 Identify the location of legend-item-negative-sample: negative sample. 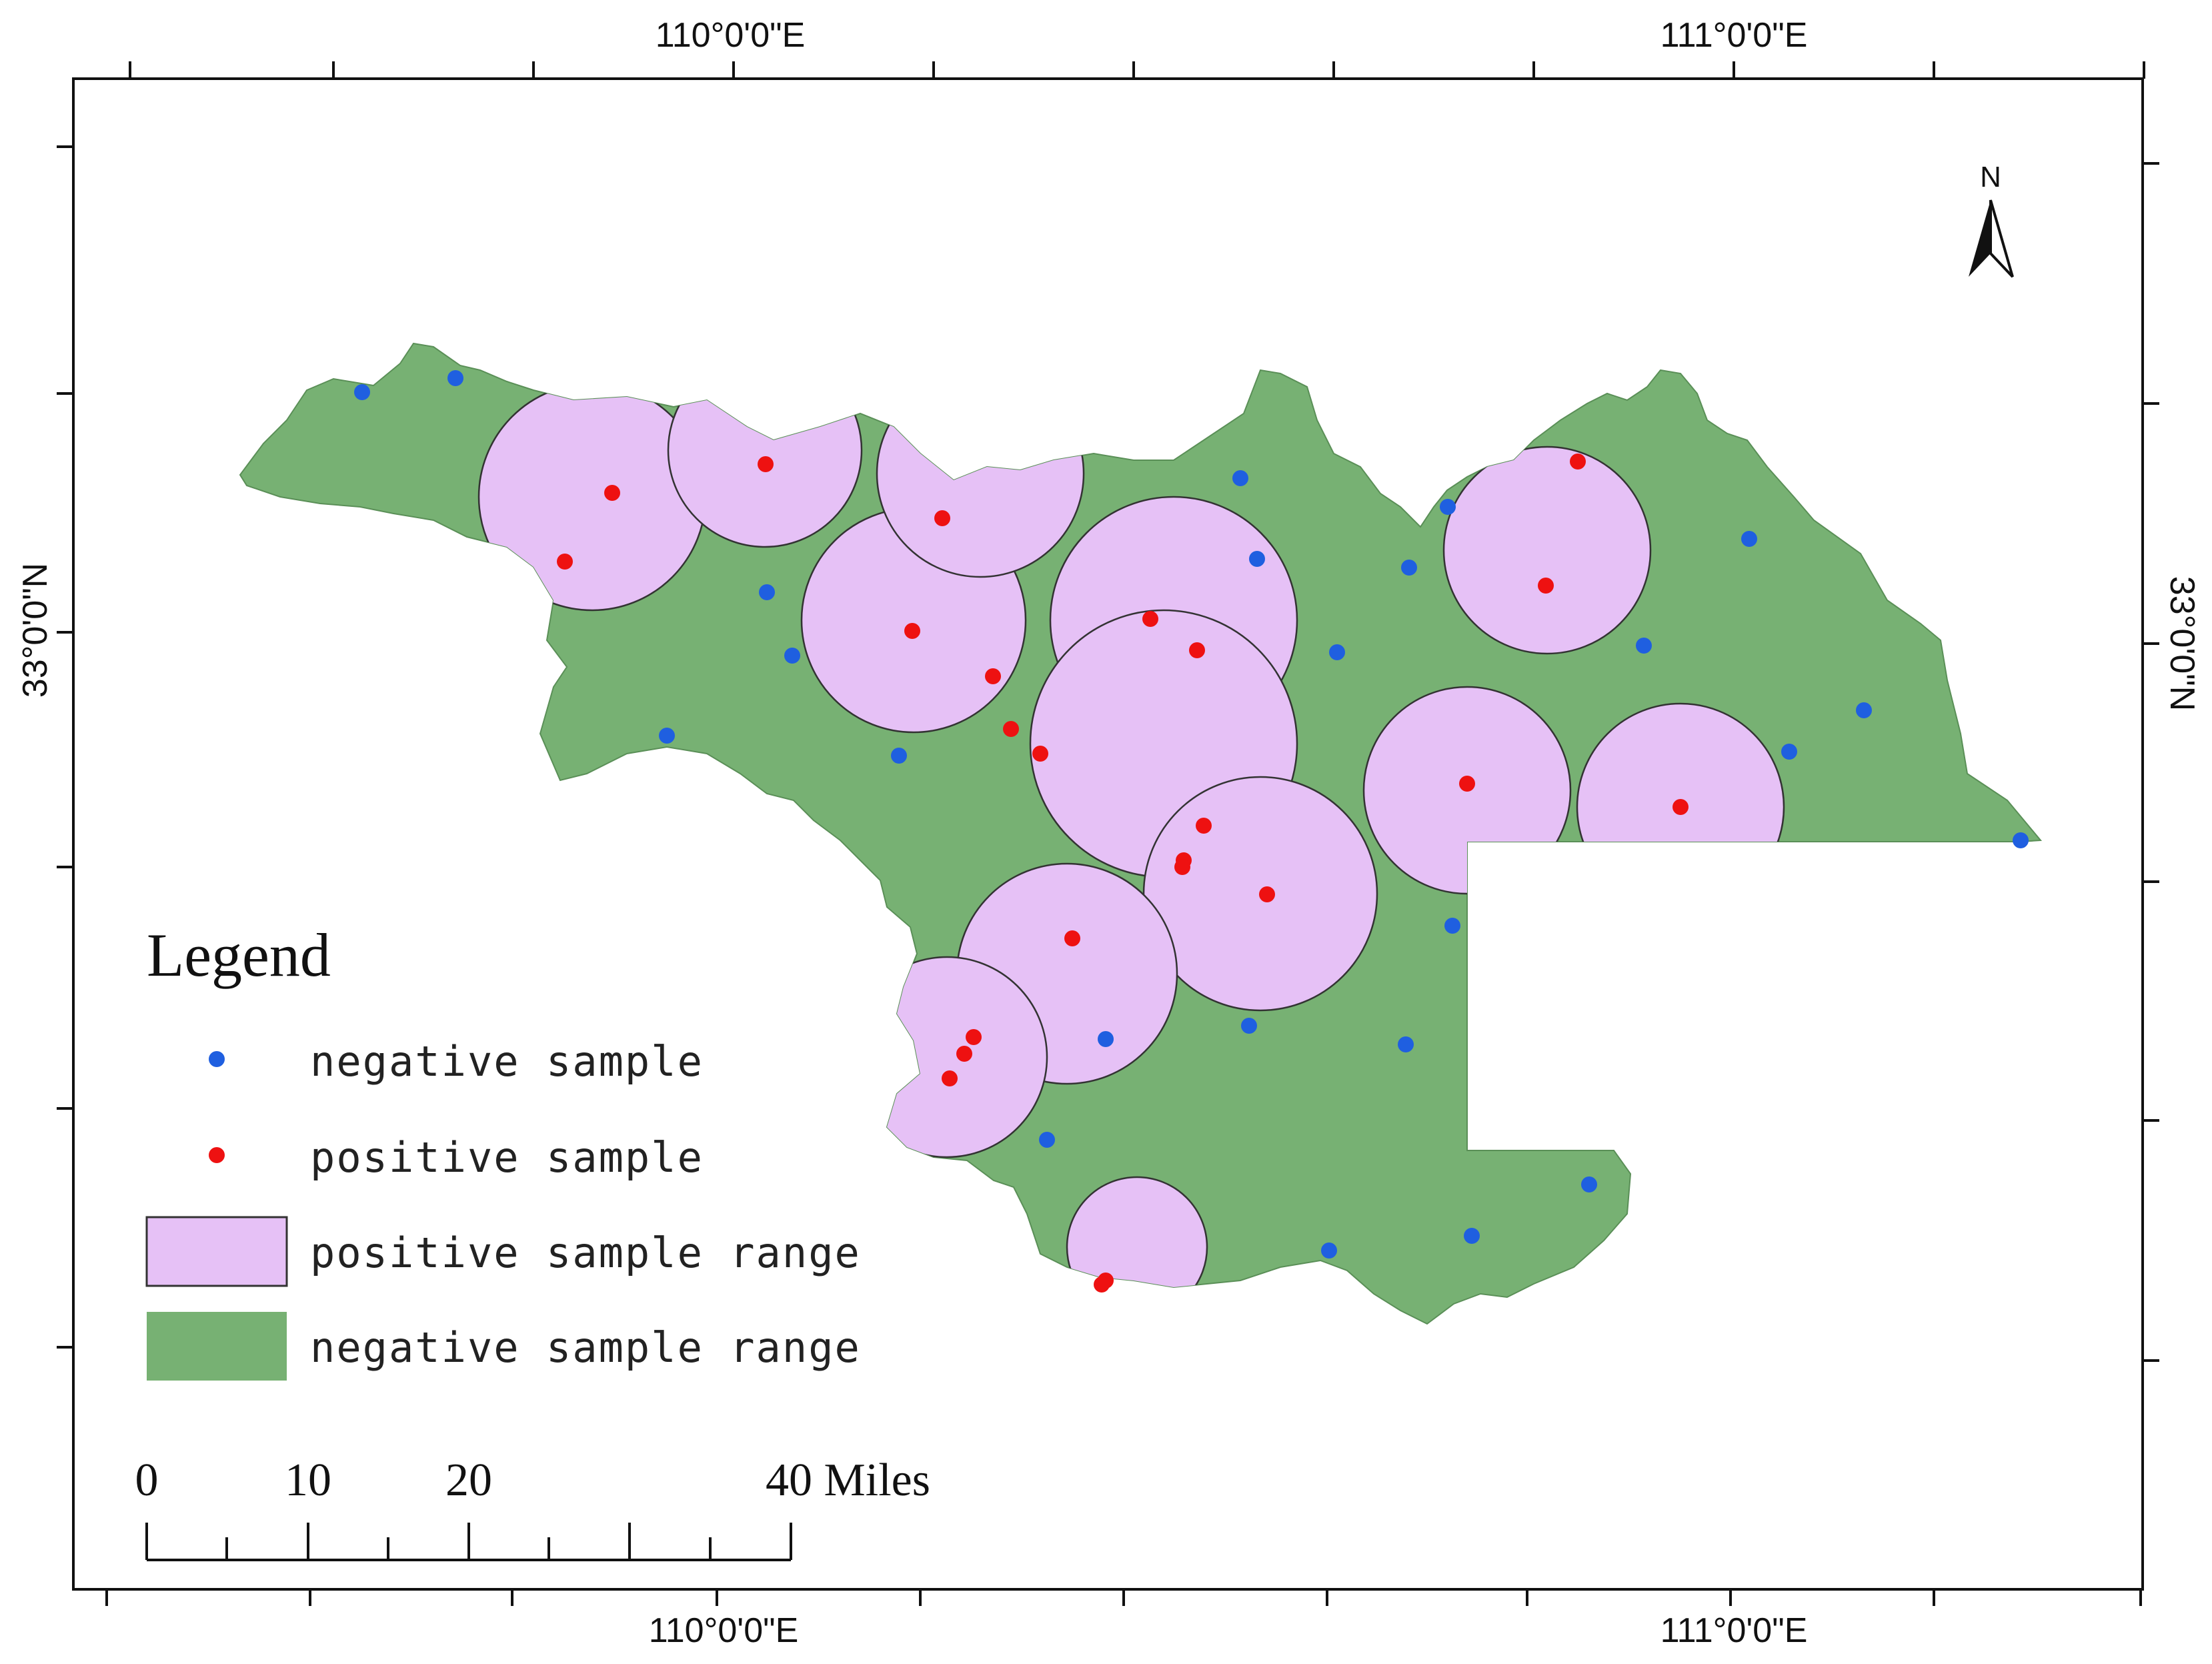
(507, 1061).